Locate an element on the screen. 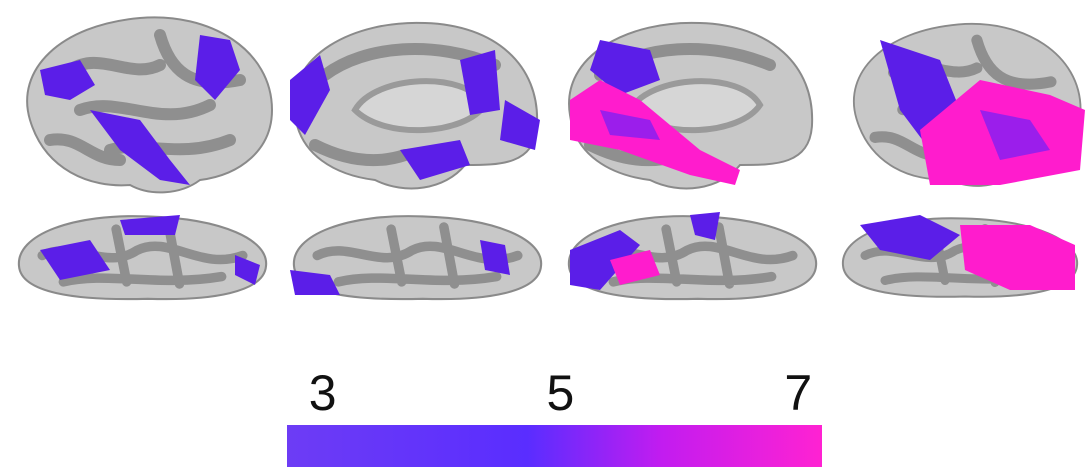 The image size is (1089, 467). activation-blobs-mid is located at coordinates (825, 135).